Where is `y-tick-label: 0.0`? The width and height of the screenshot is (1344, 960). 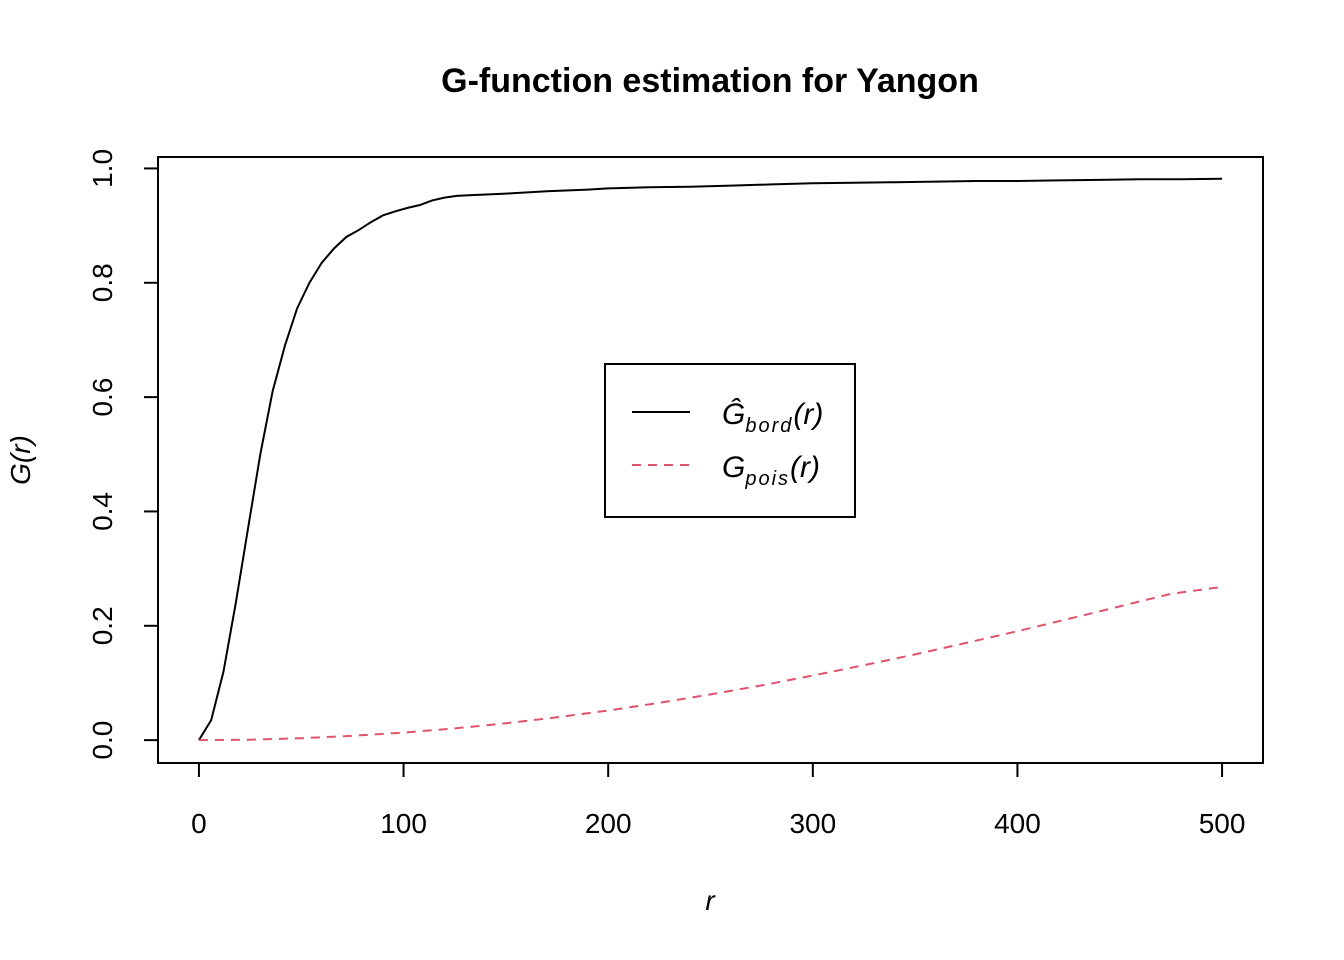 y-tick-label: 0.0 is located at coordinates (102, 740).